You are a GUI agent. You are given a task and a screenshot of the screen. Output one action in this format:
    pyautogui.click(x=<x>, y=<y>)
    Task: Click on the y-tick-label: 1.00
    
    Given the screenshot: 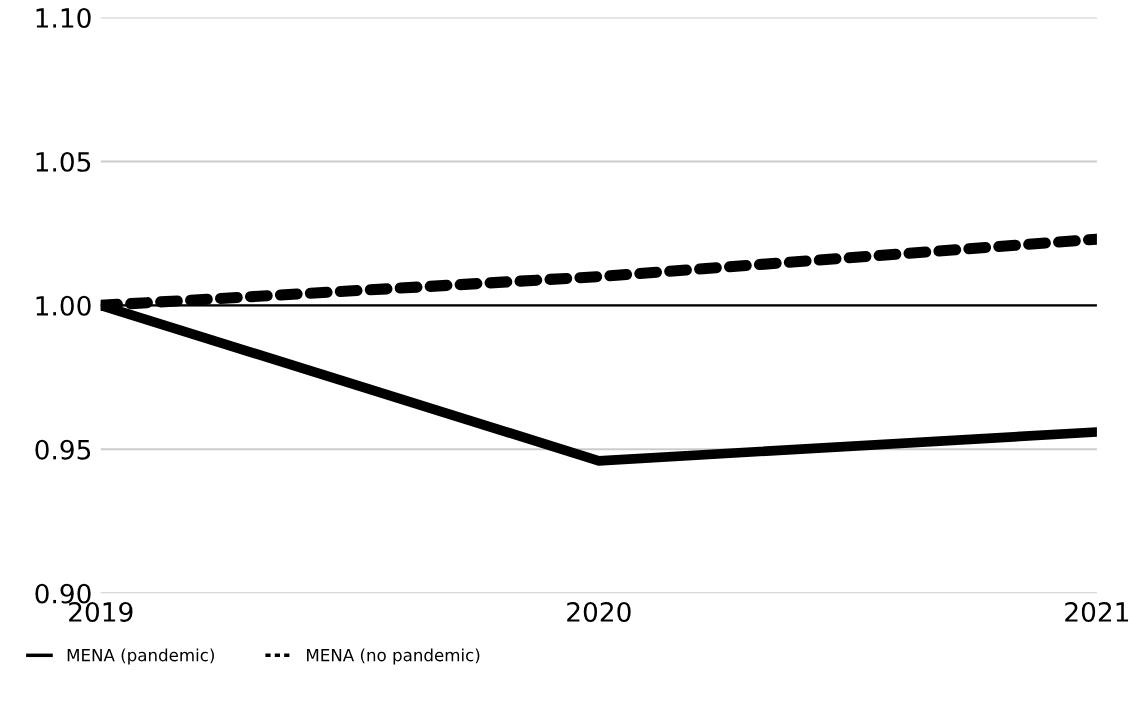 What is the action you would take?
    pyautogui.click(x=63, y=305)
    